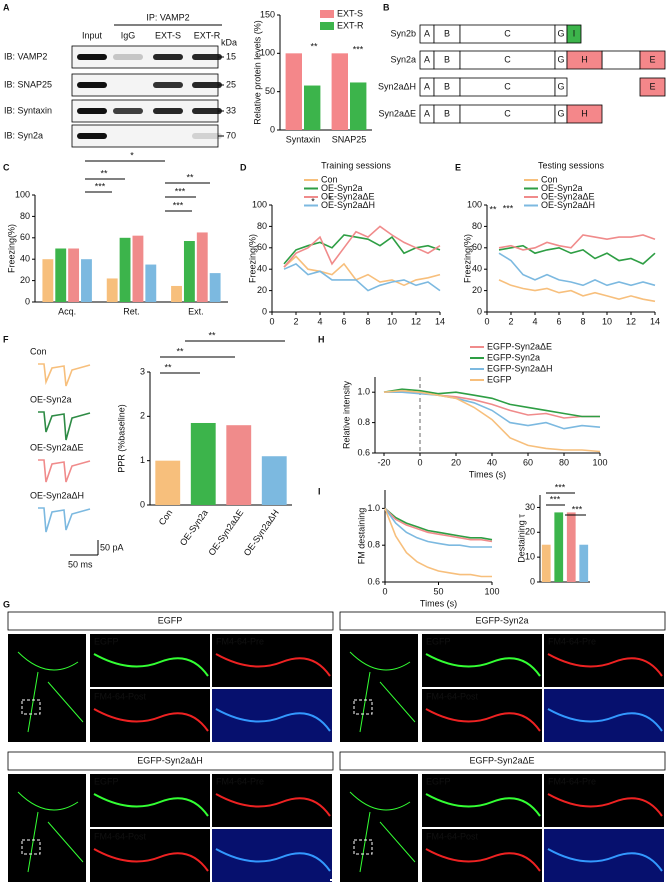 This screenshot has height=886, width=669. I want to click on y-tick-label: 150, so click(267, 14).